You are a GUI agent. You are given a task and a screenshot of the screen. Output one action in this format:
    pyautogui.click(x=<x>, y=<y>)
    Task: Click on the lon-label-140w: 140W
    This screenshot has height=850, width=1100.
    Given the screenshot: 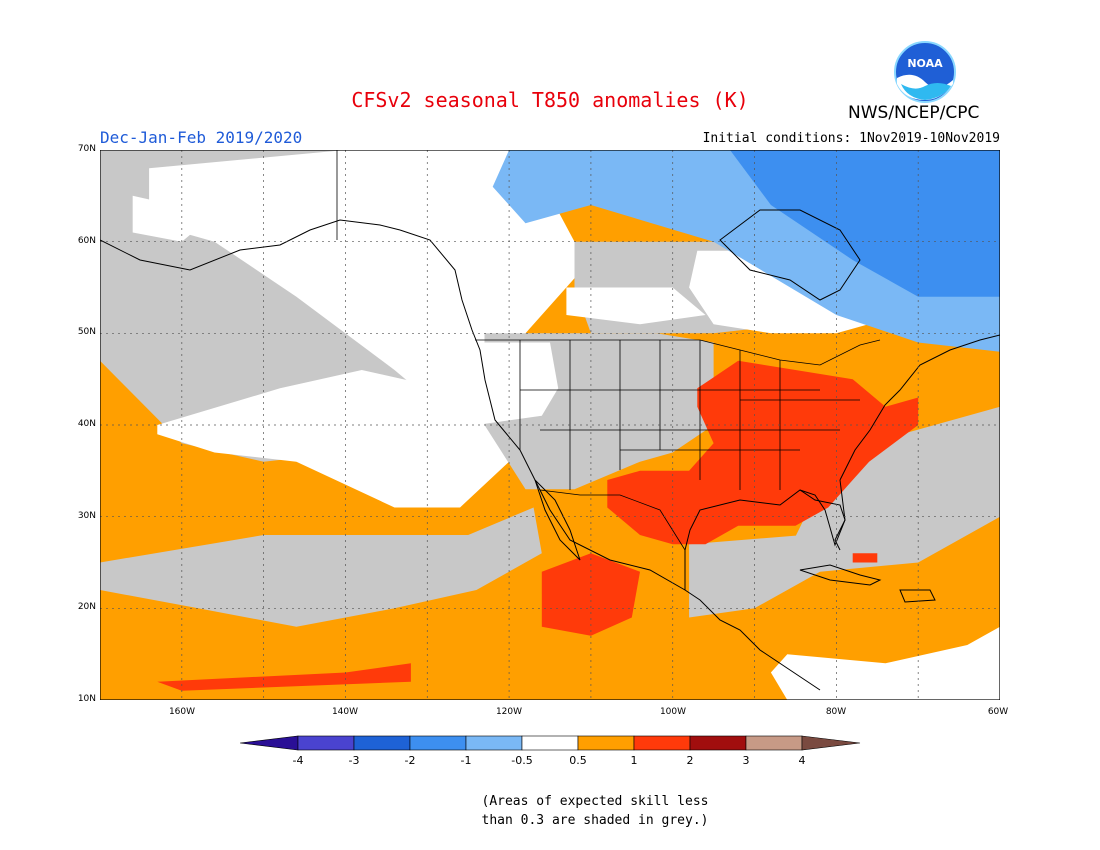 What is the action you would take?
    pyautogui.click(x=345, y=712)
    